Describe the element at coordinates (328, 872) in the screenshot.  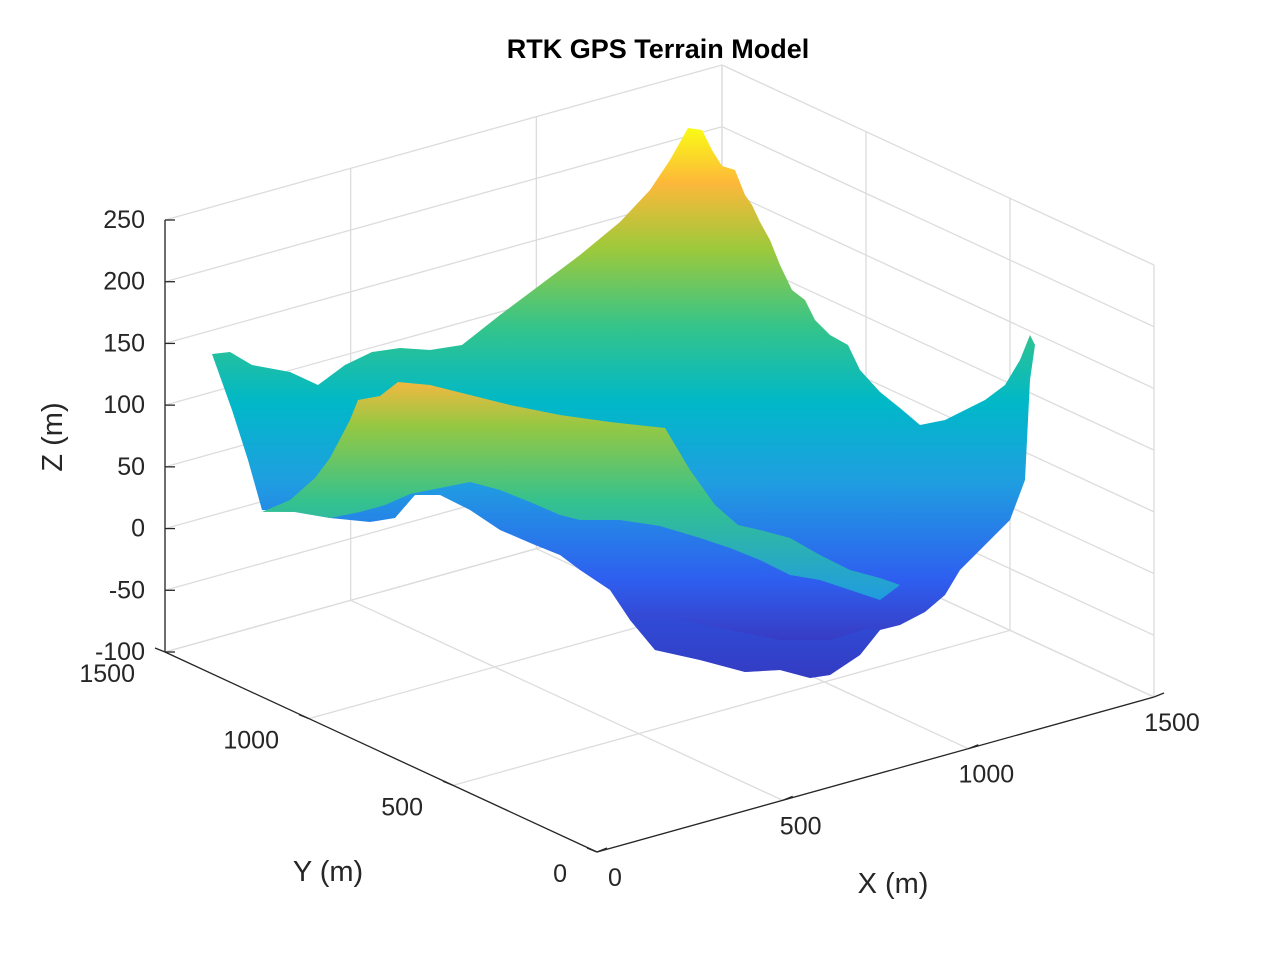
I see `y-axis-label: Y (m)` at that location.